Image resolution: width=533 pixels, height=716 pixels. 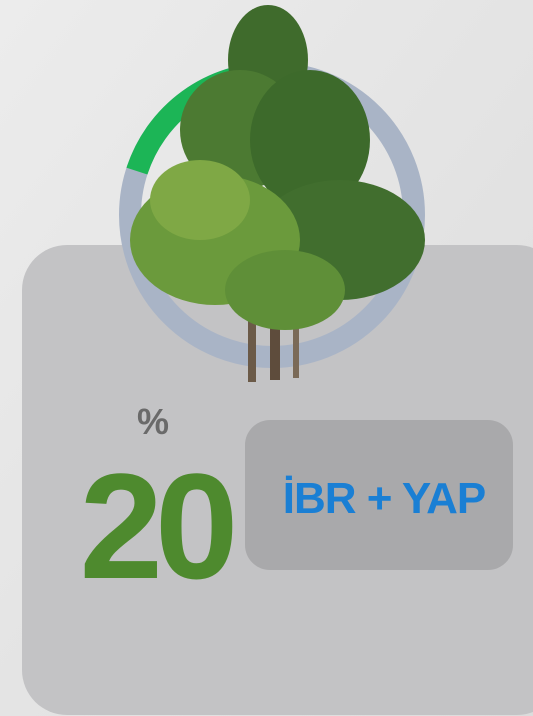 I want to click on percent-value: 20, so click(x=156, y=526).